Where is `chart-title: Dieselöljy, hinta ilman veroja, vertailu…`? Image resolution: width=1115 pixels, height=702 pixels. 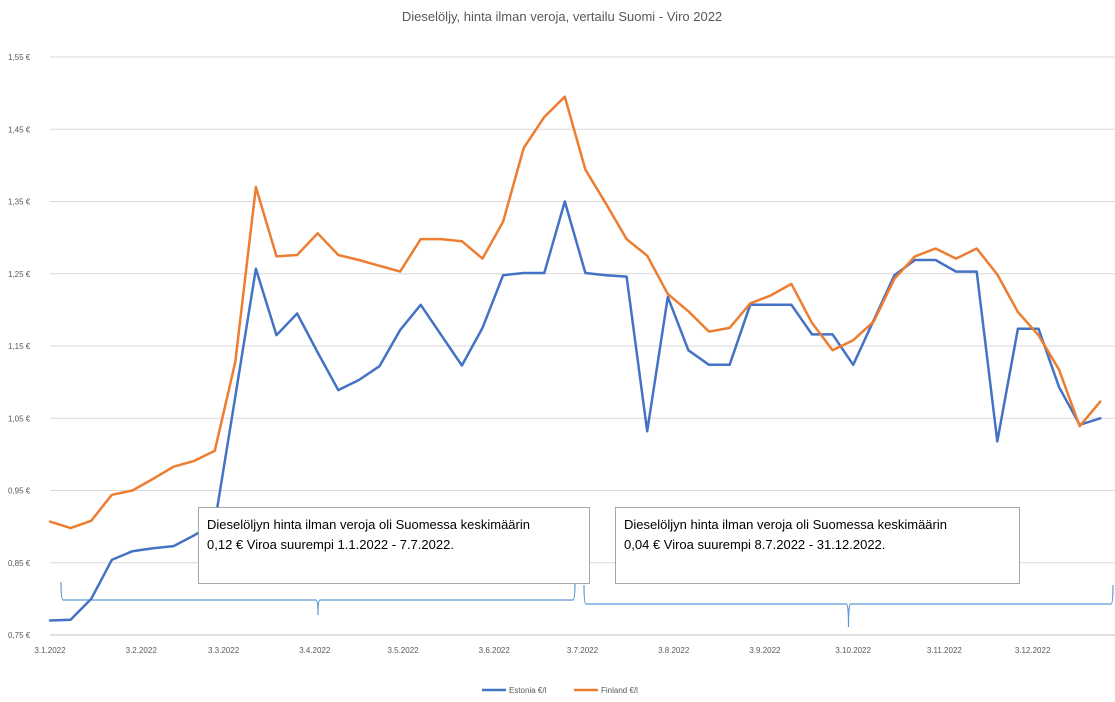
chart-title: Dieselöljy, hinta ilman veroja, vertailu… is located at coordinates (562, 16).